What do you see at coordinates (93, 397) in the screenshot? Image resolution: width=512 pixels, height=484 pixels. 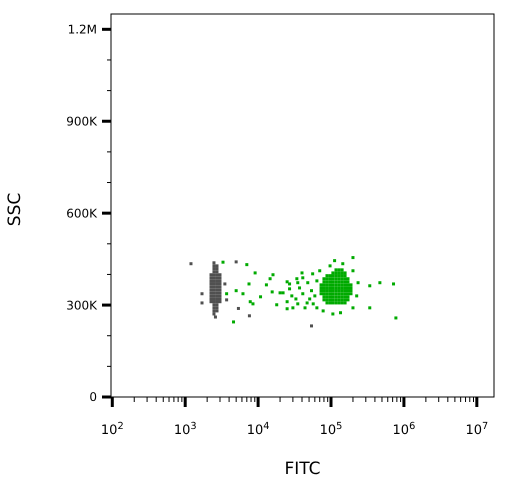 I see `y-tick-label: 0` at bounding box center [93, 397].